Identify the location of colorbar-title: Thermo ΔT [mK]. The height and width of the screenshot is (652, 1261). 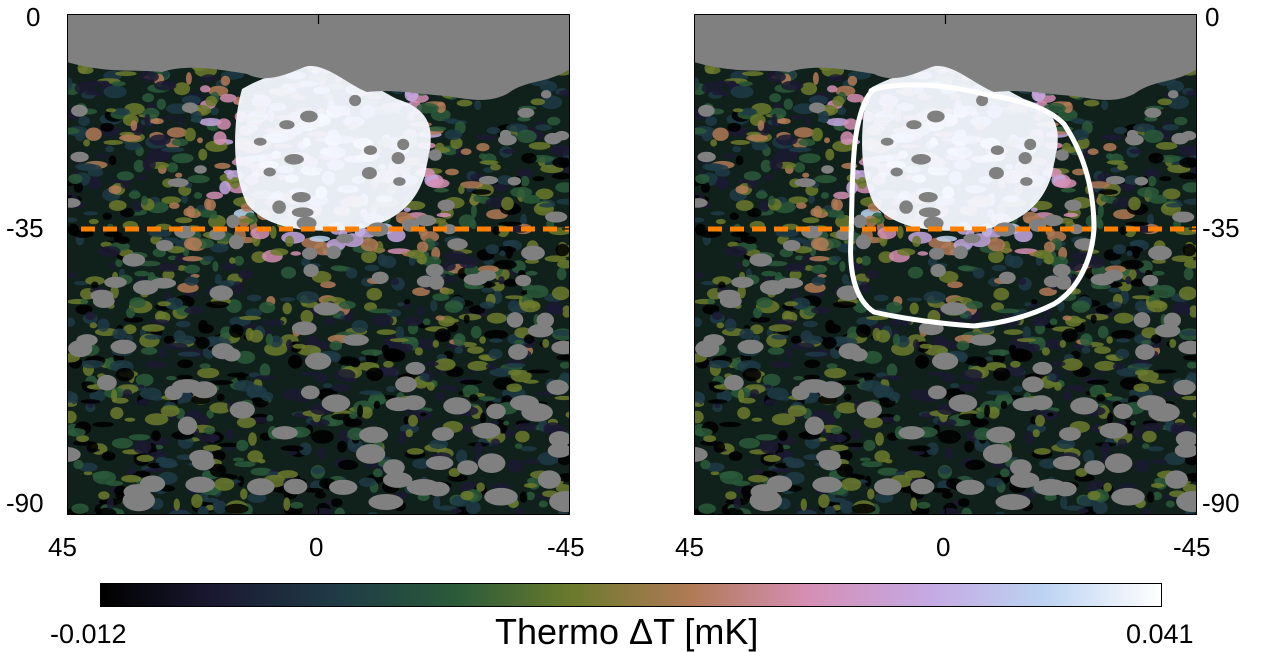
(627, 631).